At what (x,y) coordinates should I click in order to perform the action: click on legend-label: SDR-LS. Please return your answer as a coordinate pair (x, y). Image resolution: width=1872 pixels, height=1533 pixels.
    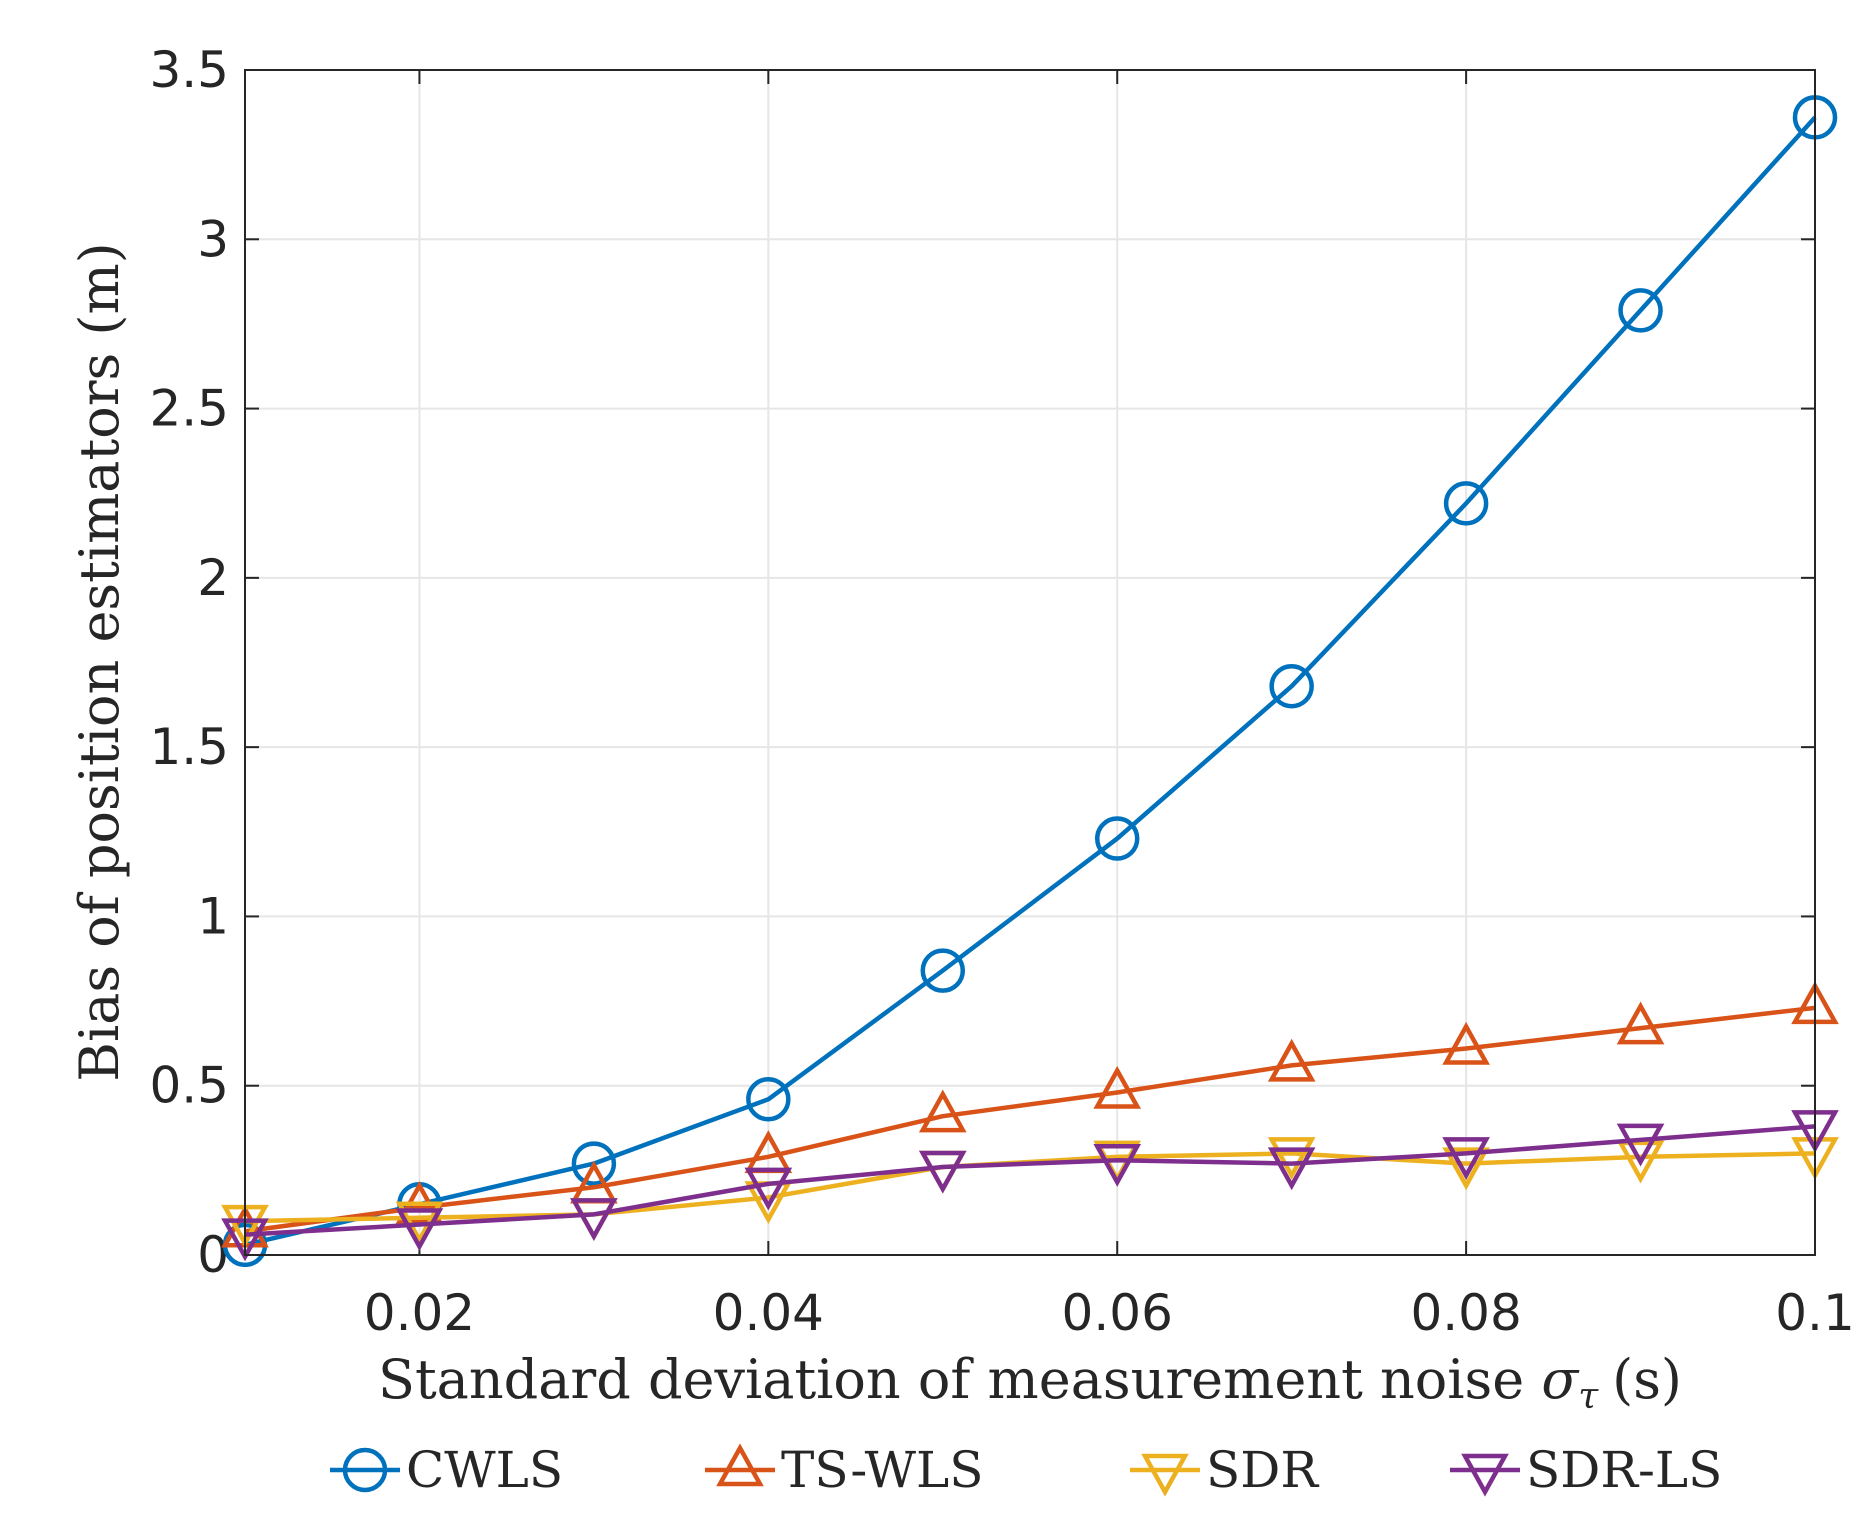
    Looking at the image, I should click on (1624, 1470).